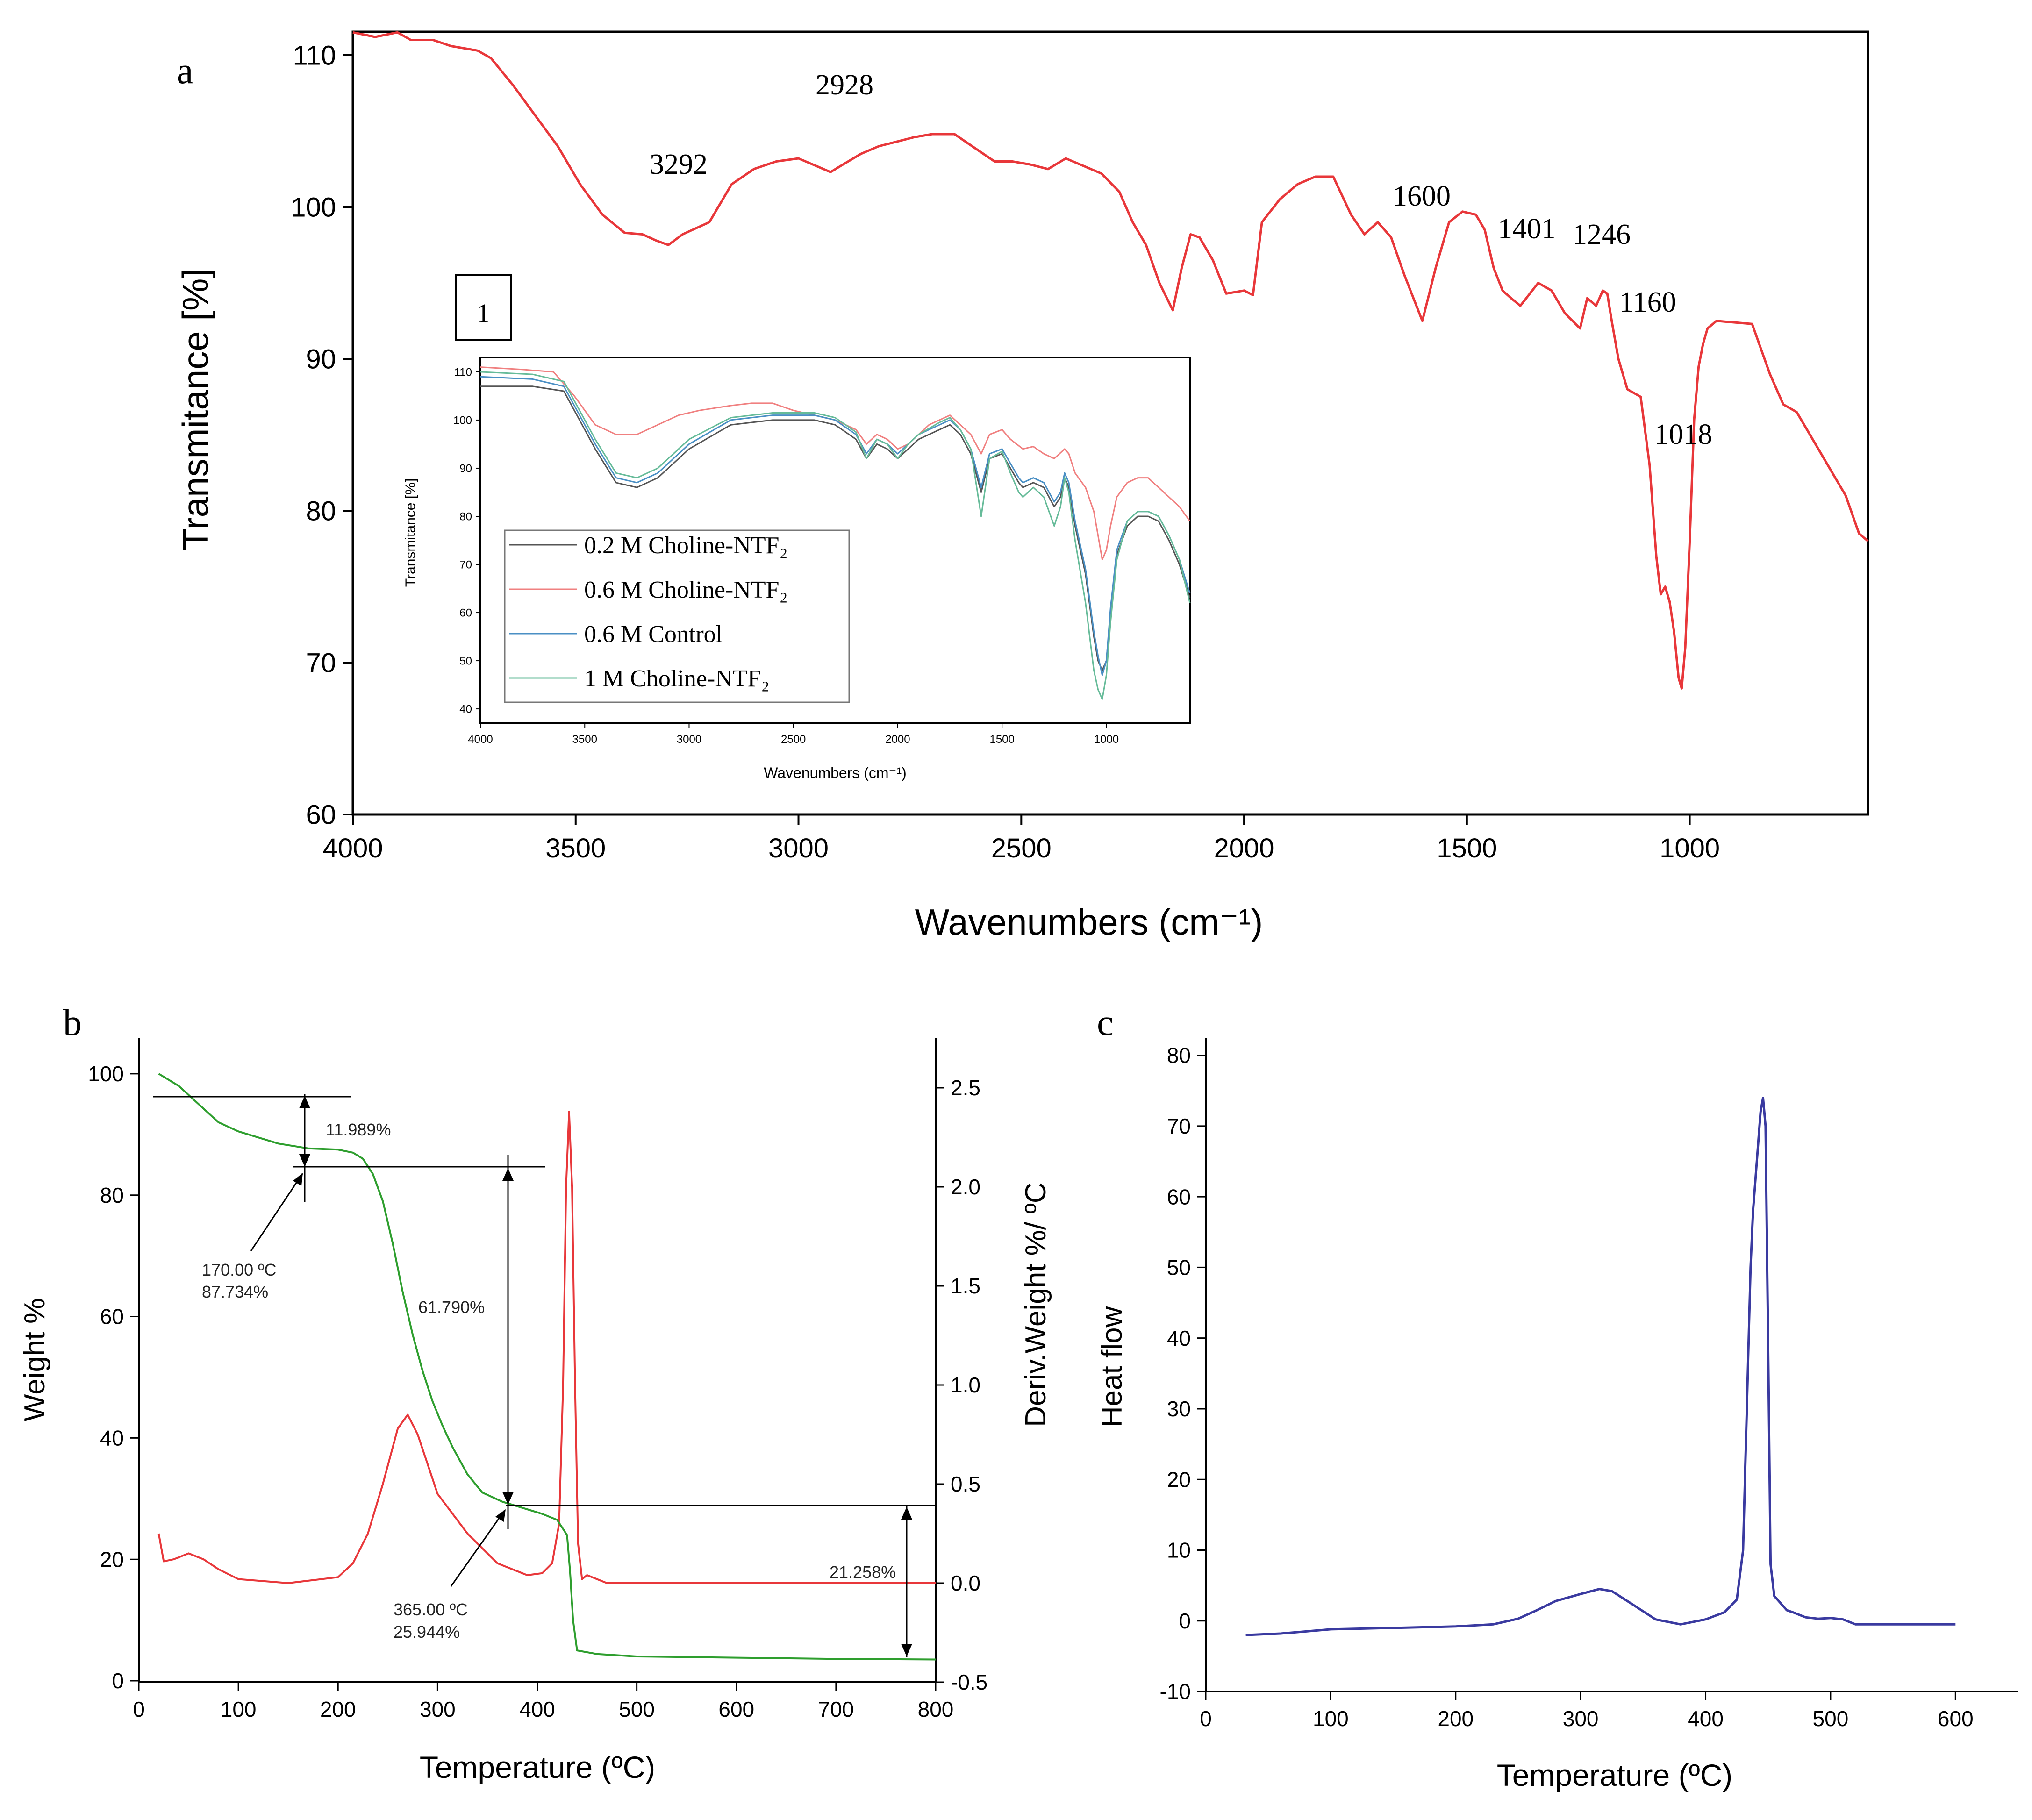 Image resolution: width=2032 pixels, height=1820 pixels. I want to click on peak-label-1246: 1246, so click(1602, 234).